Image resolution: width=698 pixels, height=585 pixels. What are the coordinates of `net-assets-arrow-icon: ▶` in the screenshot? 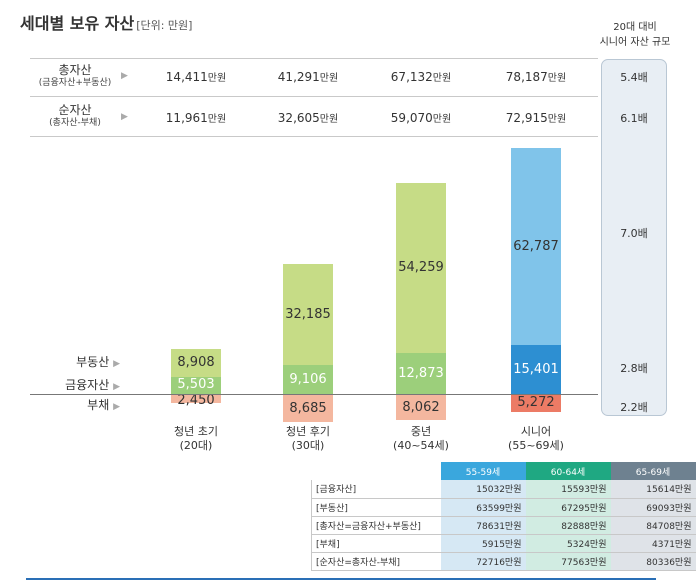 It's located at (124, 117).